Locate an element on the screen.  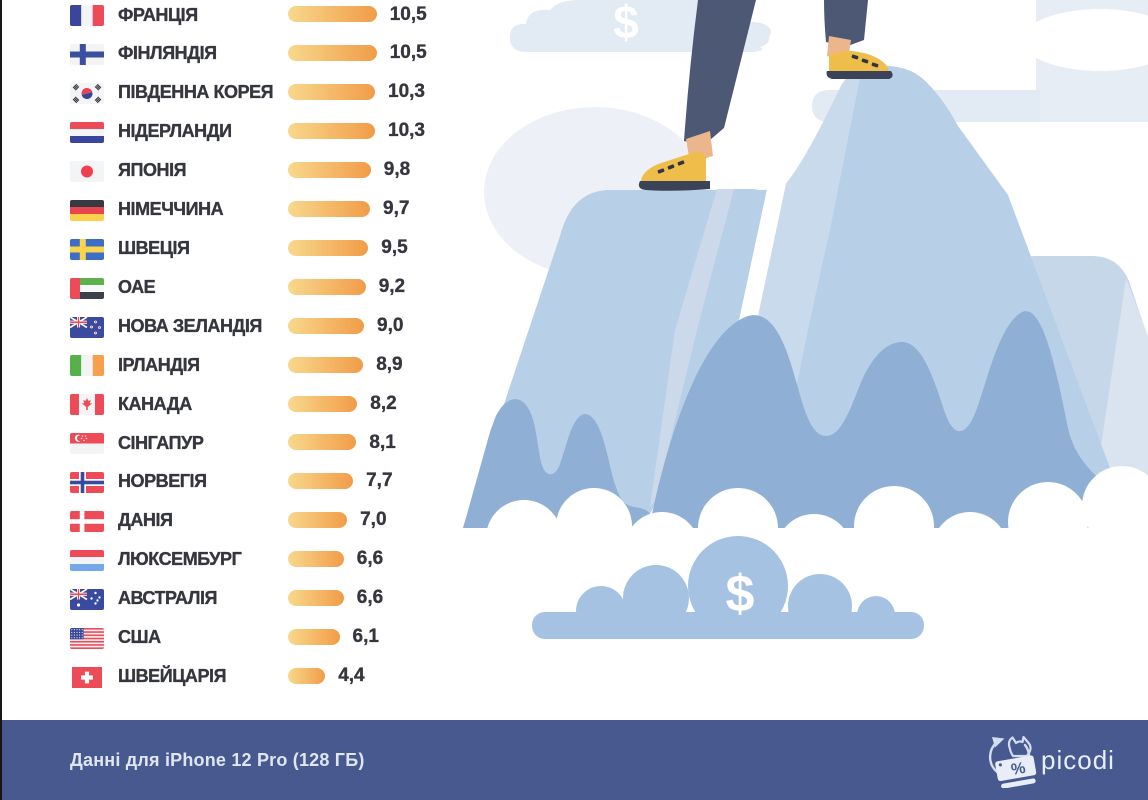
svg-text: picodi is located at coordinates (1078, 760).